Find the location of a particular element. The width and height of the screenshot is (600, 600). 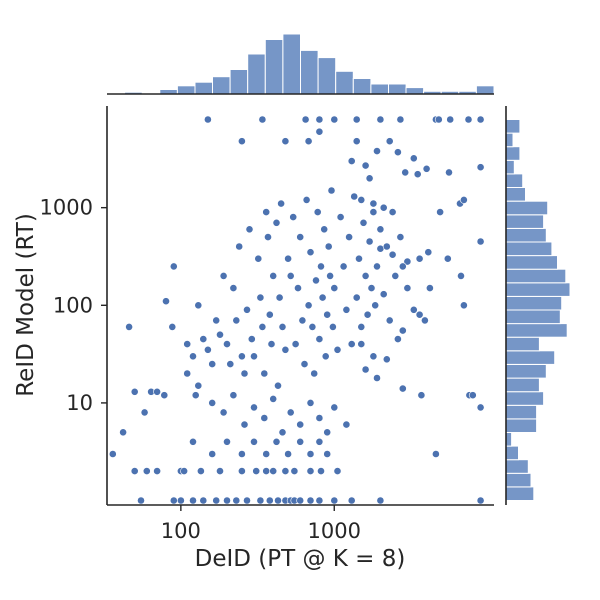

x-axis-label: DeID (PT @ K = 8) is located at coordinates (300, 559).